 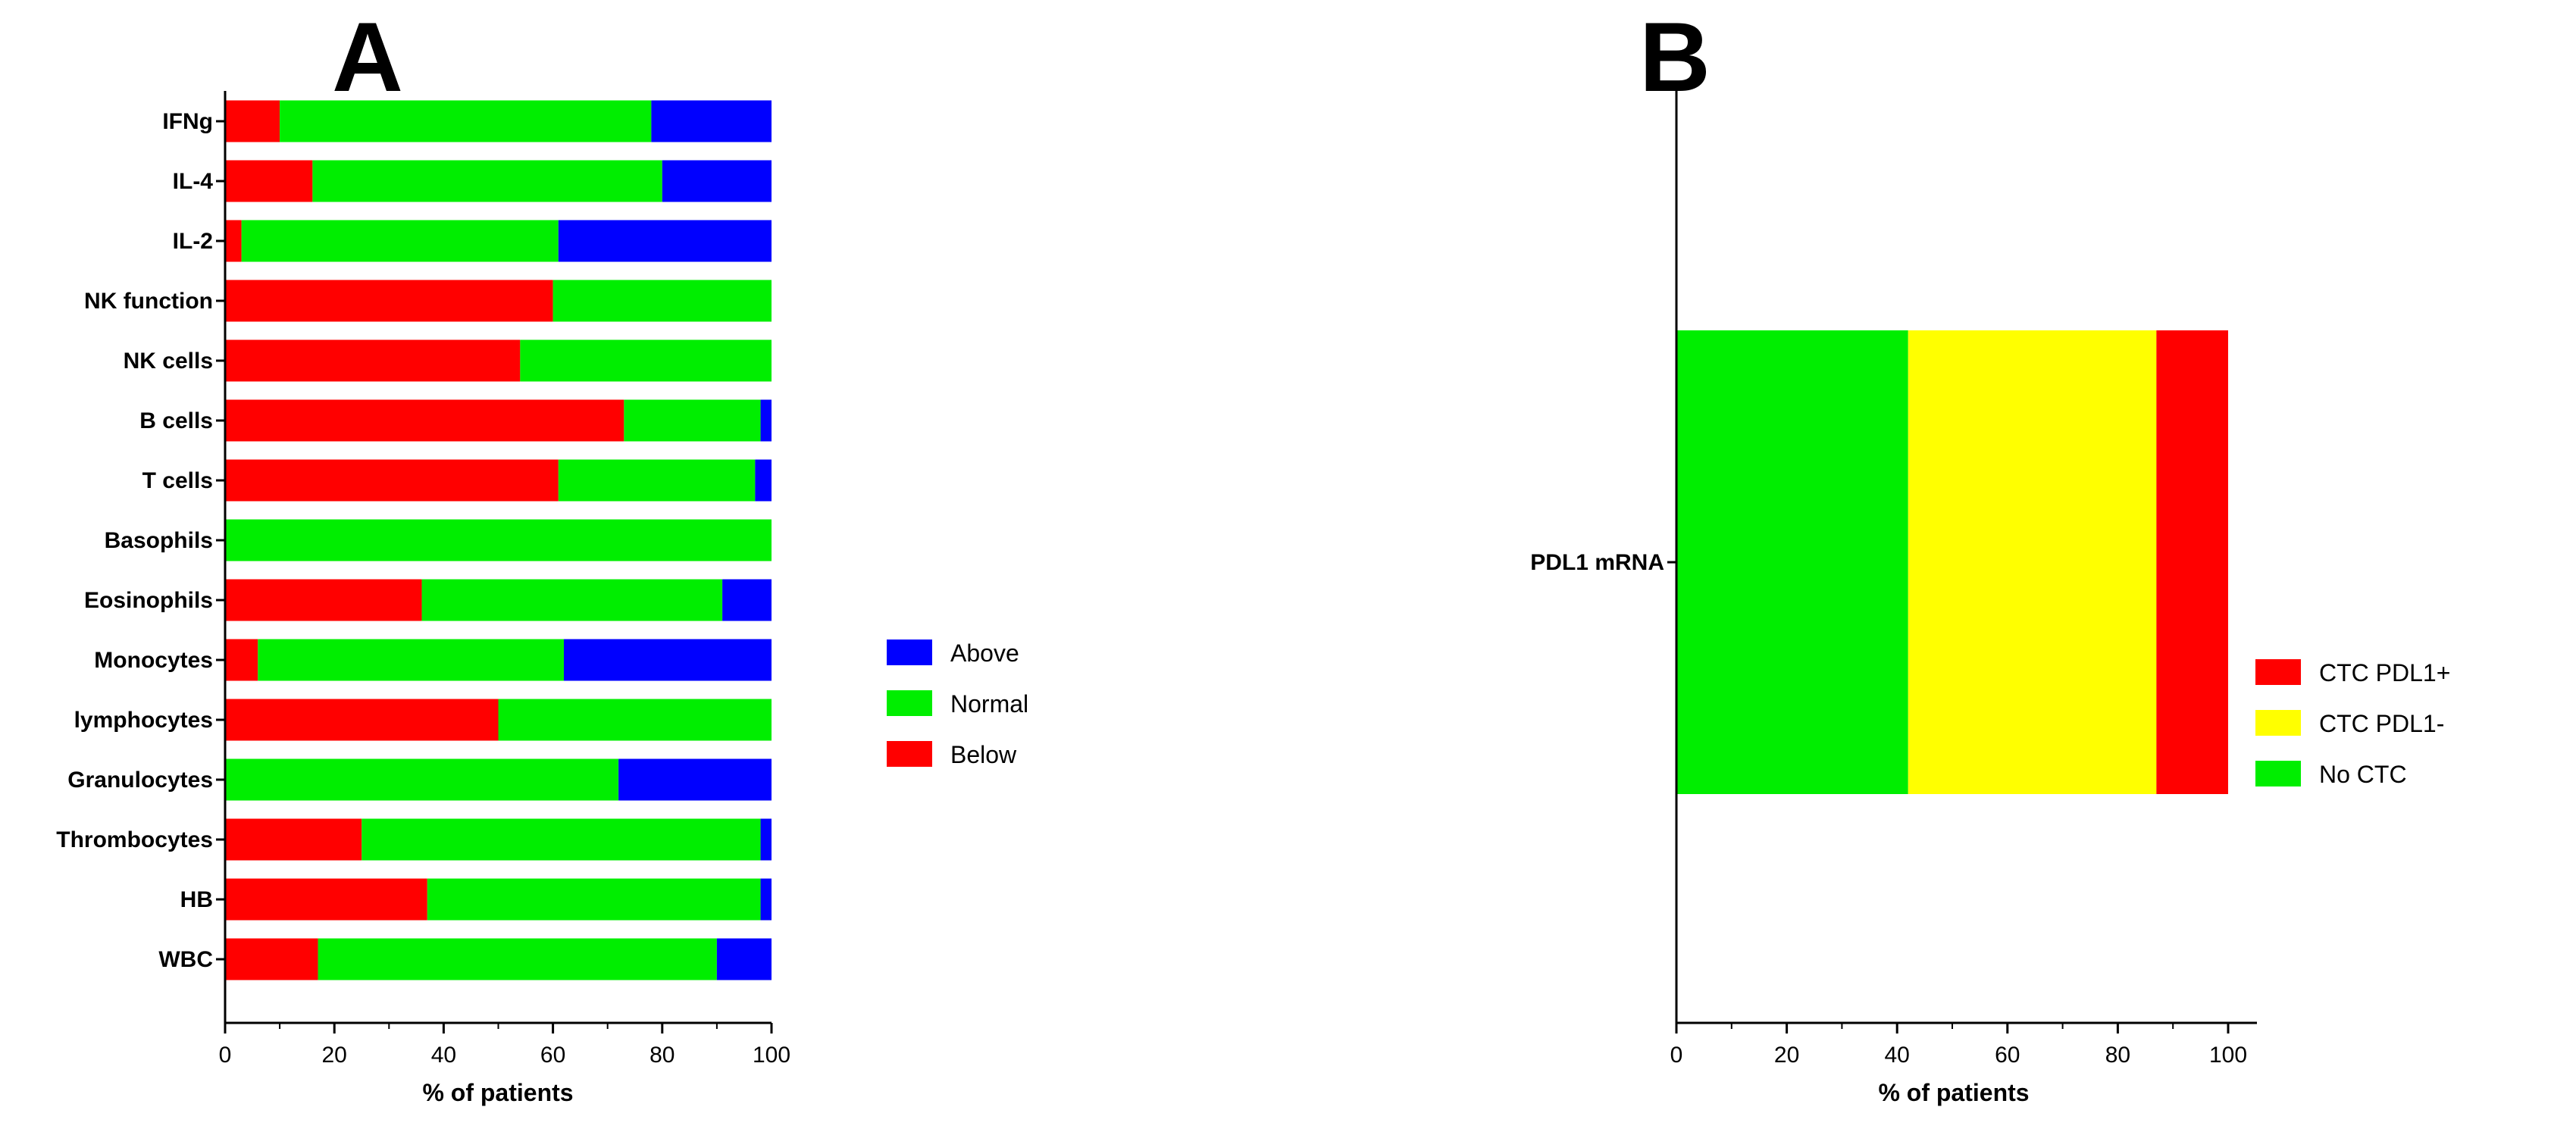 What do you see at coordinates (269, 181) in the screenshot?
I see `bar-il-4-below` at bounding box center [269, 181].